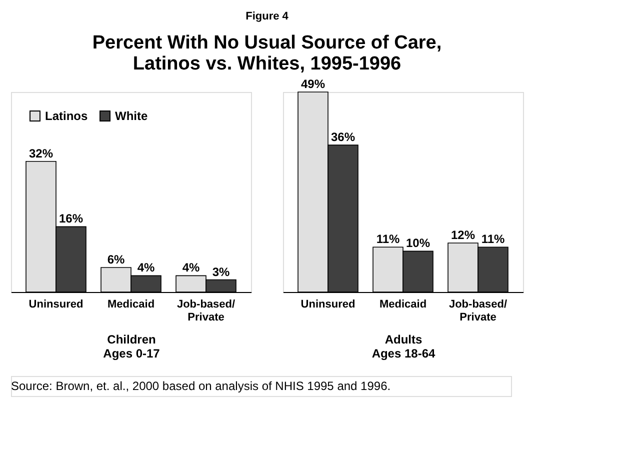  Describe the element at coordinates (131, 116) in the screenshot. I see `legend-label: White` at that location.